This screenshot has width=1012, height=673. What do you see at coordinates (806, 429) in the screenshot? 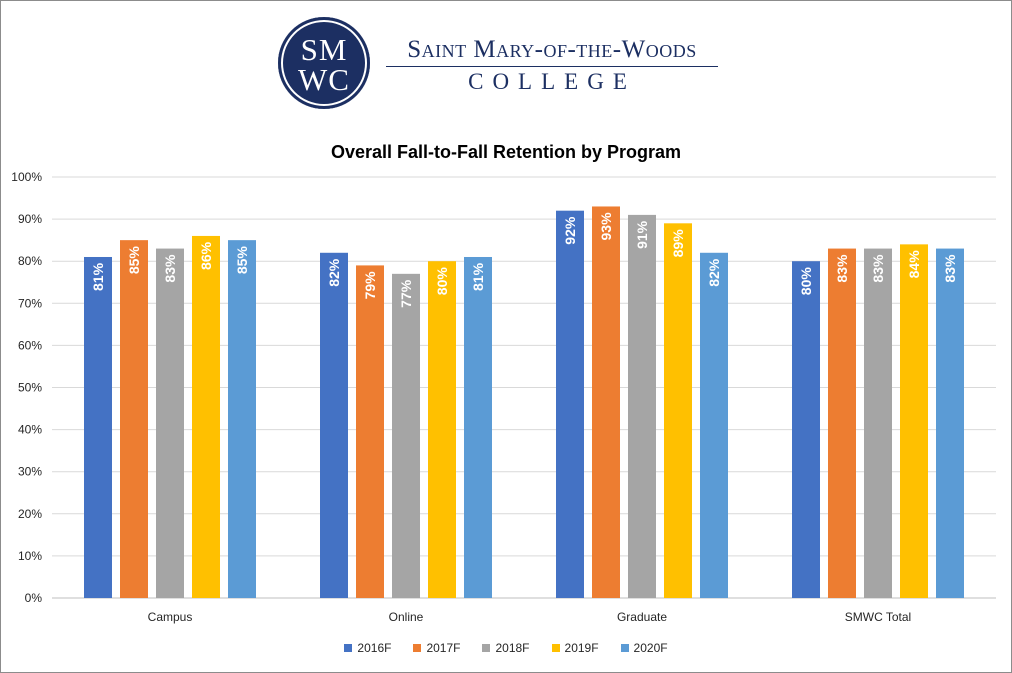
I see `bar-2016F-smwc-total` at bounding box center [806, 429].